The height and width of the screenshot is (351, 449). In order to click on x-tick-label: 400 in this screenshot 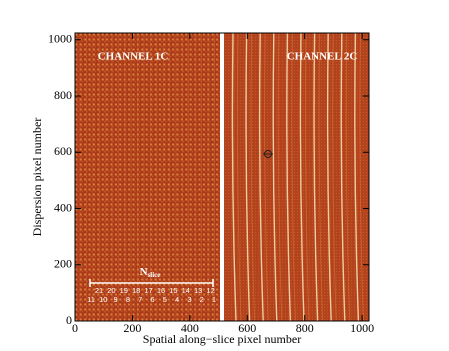, I will do `click(190, 328)`.